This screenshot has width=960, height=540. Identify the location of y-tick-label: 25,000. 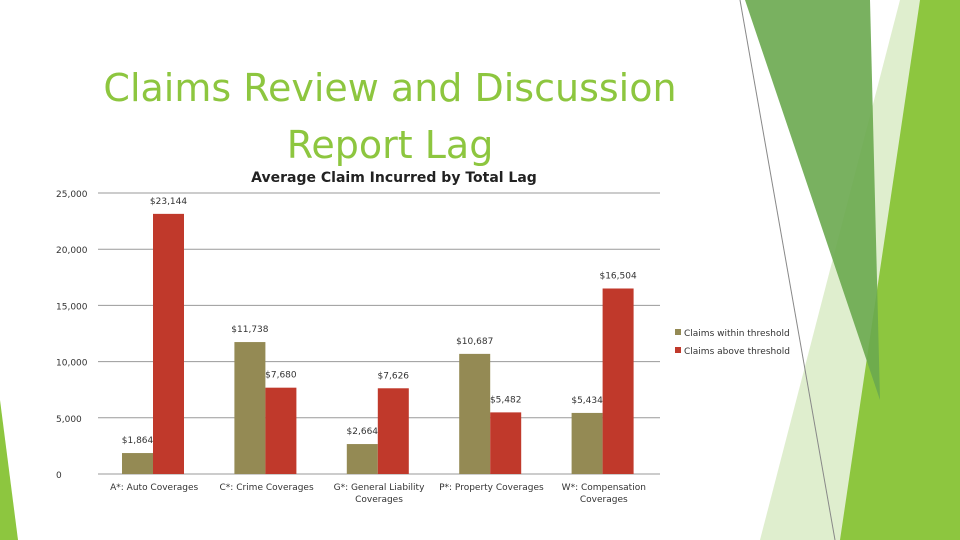
(72, 195).